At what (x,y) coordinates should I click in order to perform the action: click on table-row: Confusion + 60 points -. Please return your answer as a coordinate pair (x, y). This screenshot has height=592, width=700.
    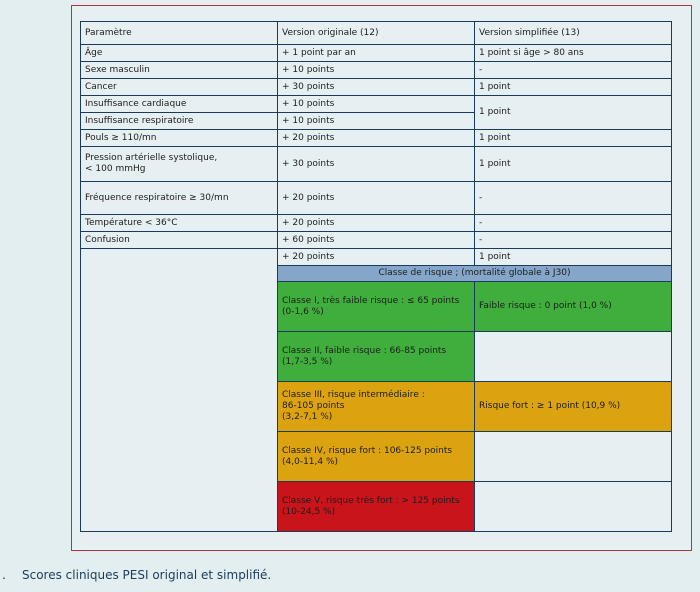
    Looking at the image, I should click on (376, 240).